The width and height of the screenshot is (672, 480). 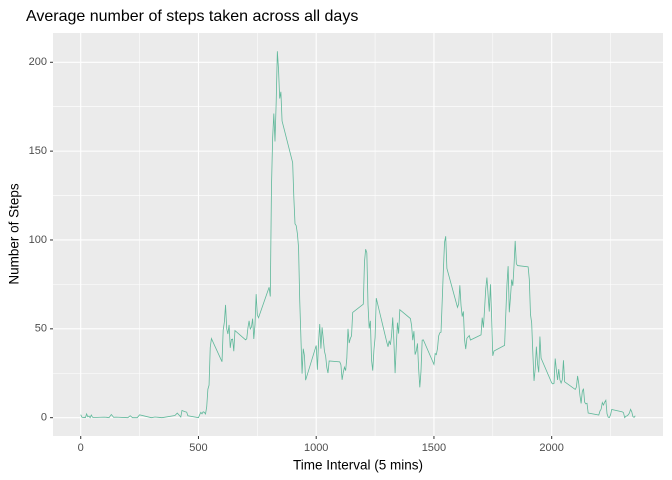 I want to click on x-tick-label: 500, so click(x=198, y=448).